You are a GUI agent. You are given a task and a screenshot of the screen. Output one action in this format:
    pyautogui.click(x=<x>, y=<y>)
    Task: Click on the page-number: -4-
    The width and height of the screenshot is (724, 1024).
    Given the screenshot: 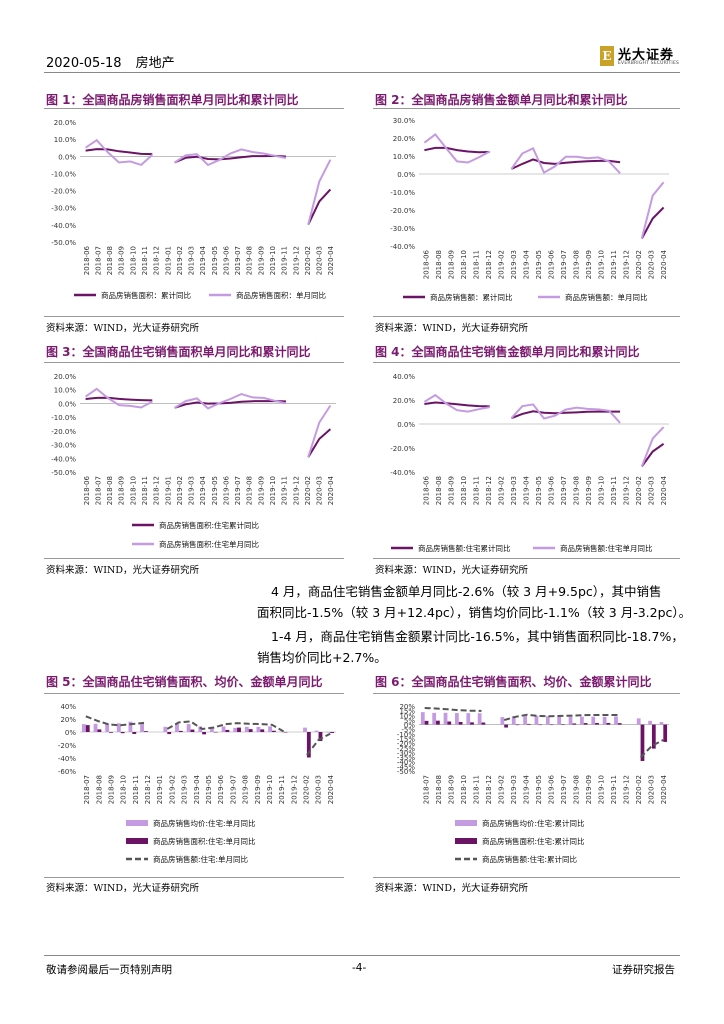 What is the action you would take?
    pyautogui.click(x=359, y=968)
    